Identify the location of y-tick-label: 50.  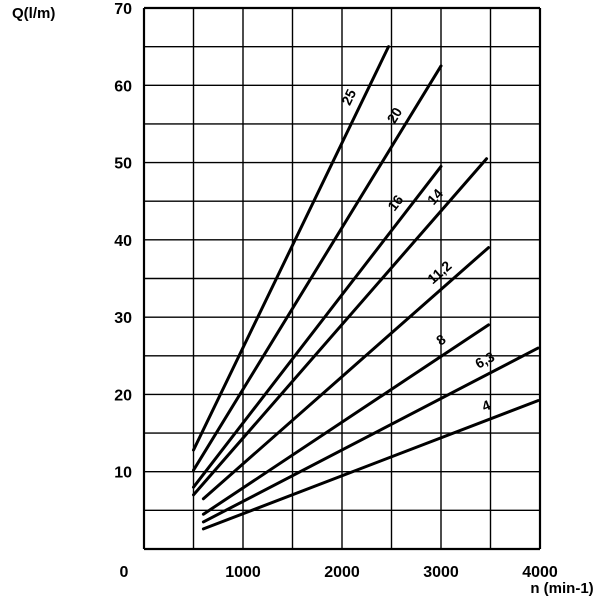
(123, 164).